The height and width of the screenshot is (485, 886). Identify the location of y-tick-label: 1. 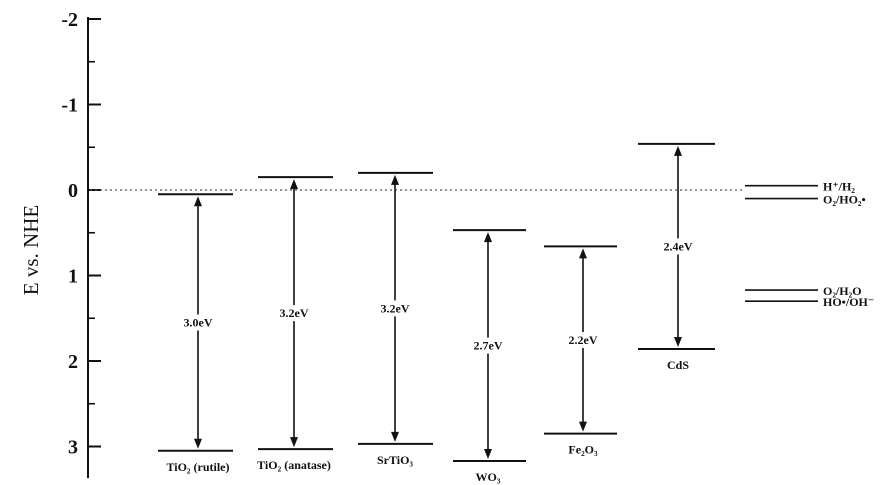
(73, 277).